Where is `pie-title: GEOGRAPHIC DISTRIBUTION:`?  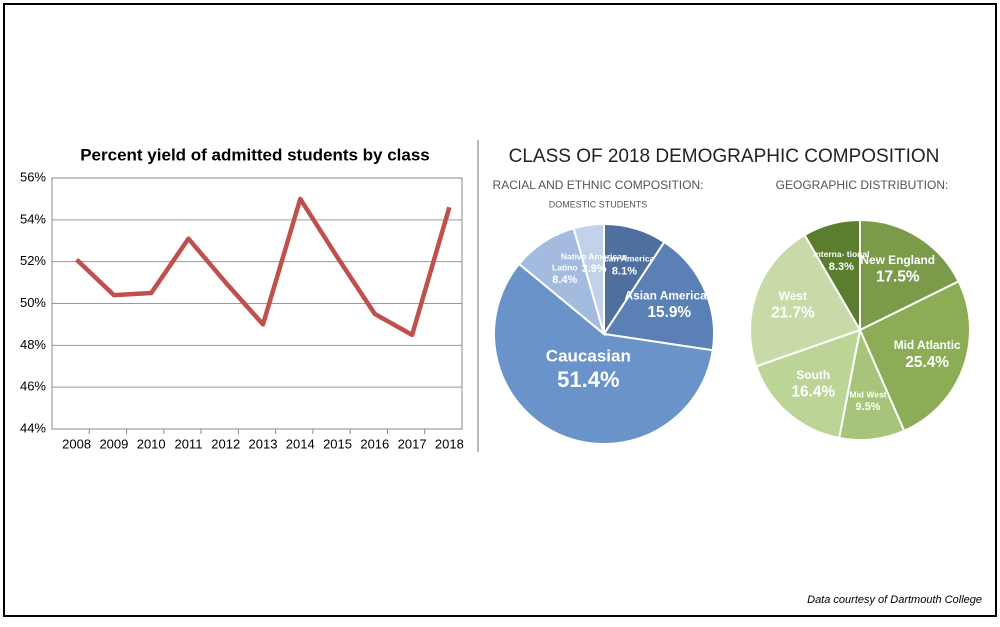
pie-title: GEOGRAPHIC DISTRIBUTION: is located at coordinates (862, 185).